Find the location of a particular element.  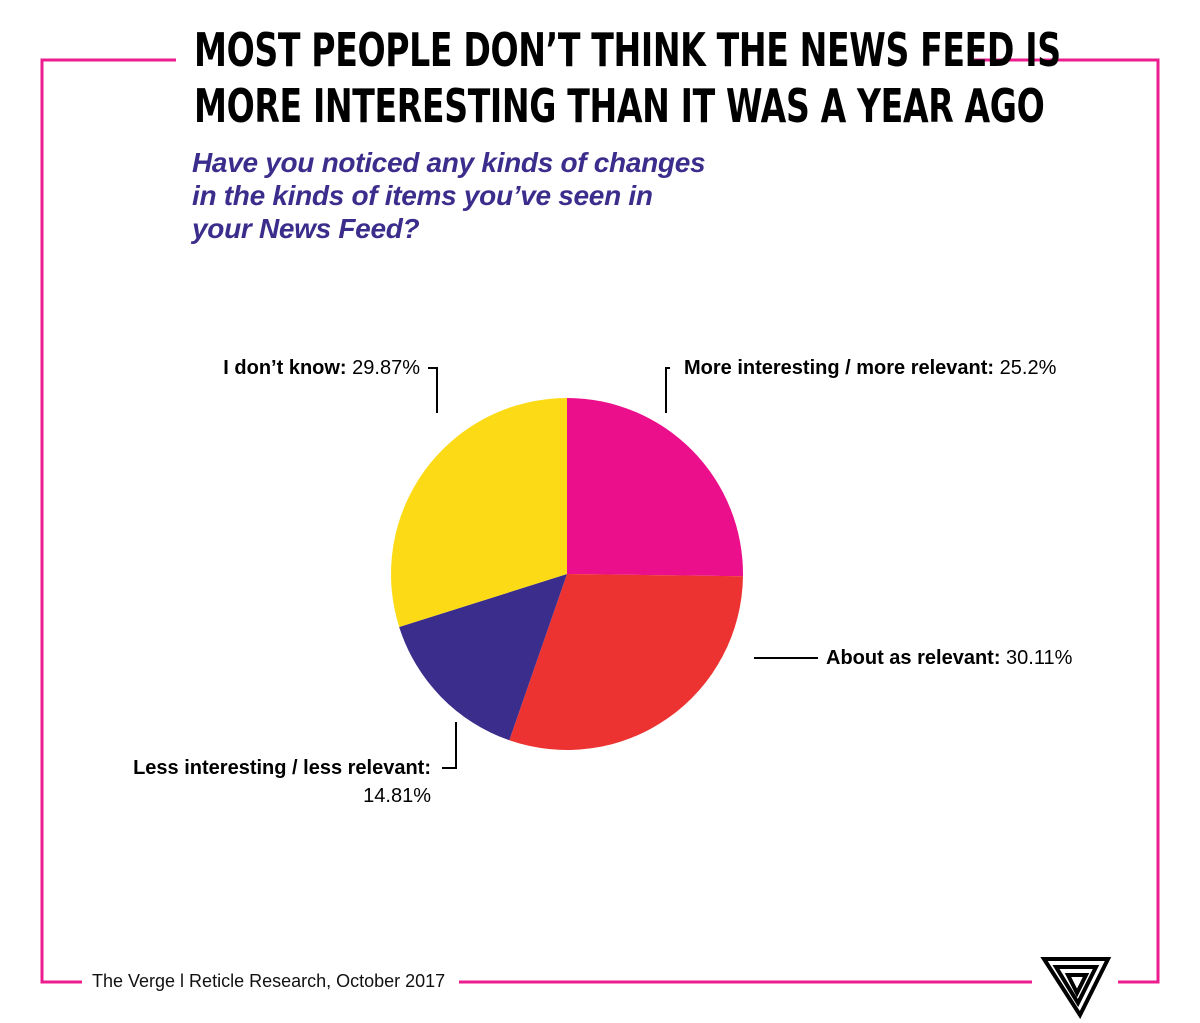

label-more-interesting: More interesting / more relevant: 25.2% is located at coordinates (870, 368).